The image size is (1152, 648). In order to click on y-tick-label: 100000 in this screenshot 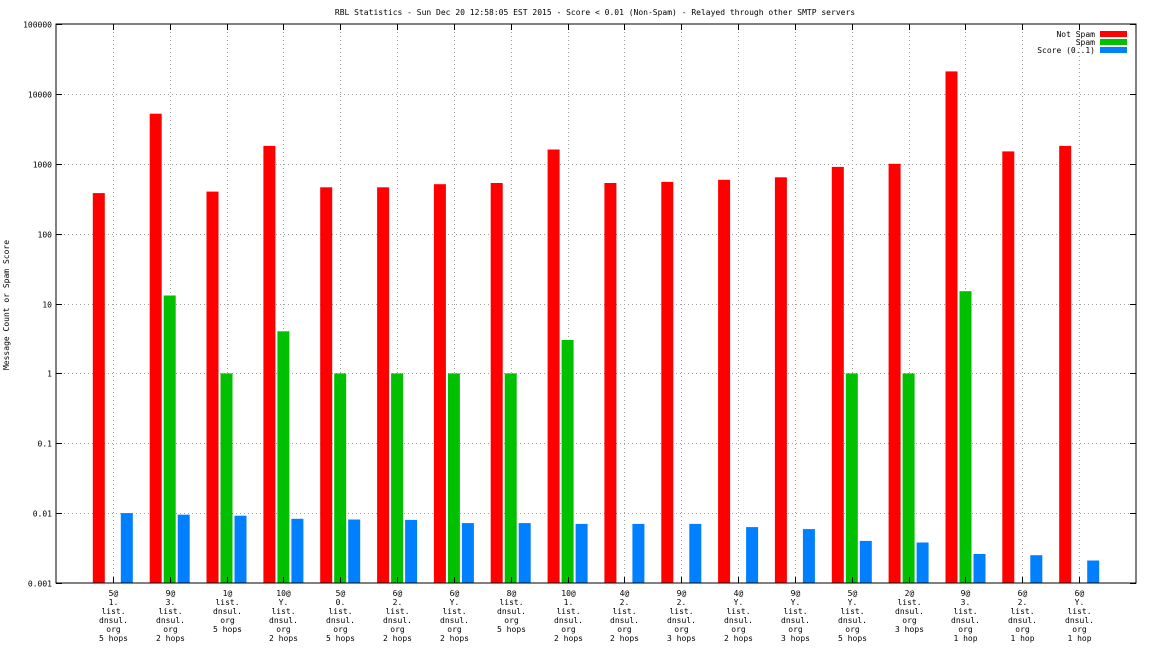, I will do `click(37, 25)`.